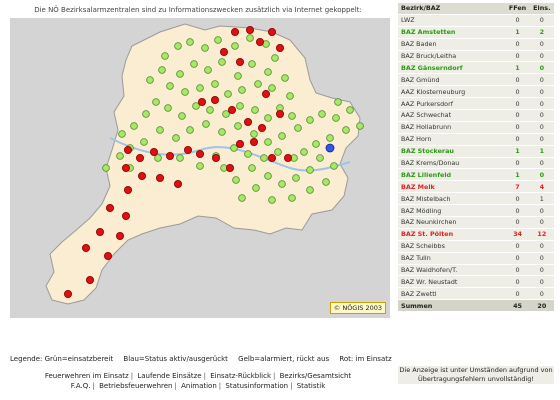  What do you see at coordinates (476, 127) in the screenshot?
I see `table-row: BAZ Hollabrunn 0 0` at bounding box center [476, 127].